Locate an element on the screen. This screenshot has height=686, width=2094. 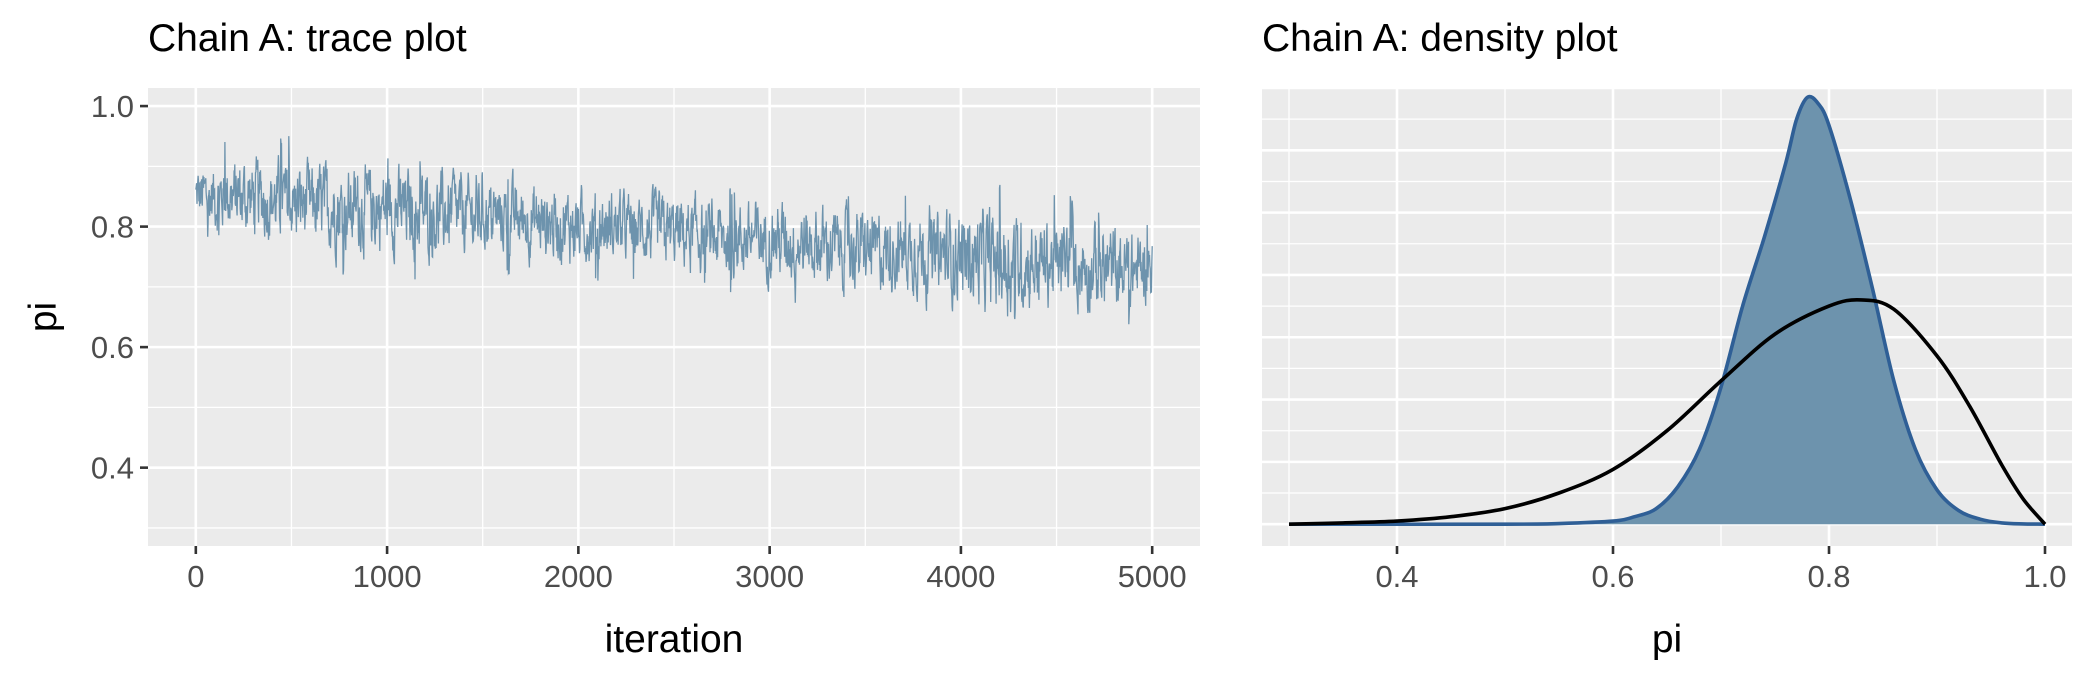
trace-line is located at coordinates (674, 230).